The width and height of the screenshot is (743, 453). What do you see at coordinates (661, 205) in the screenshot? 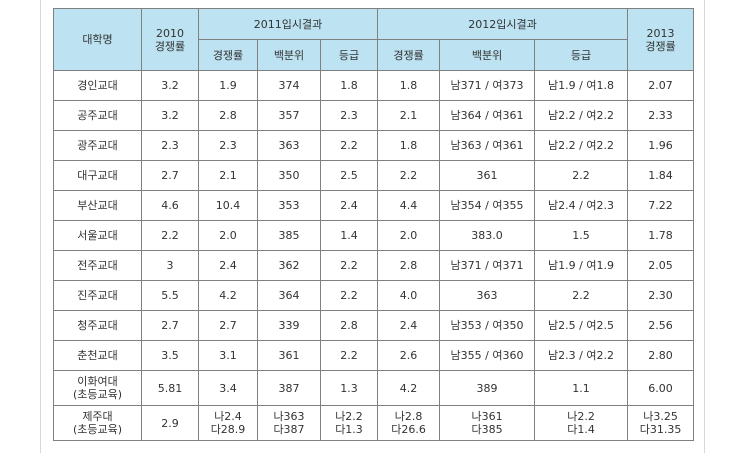
I see `rate-2013-cell: 7.22` at bounding box center [661, 205].